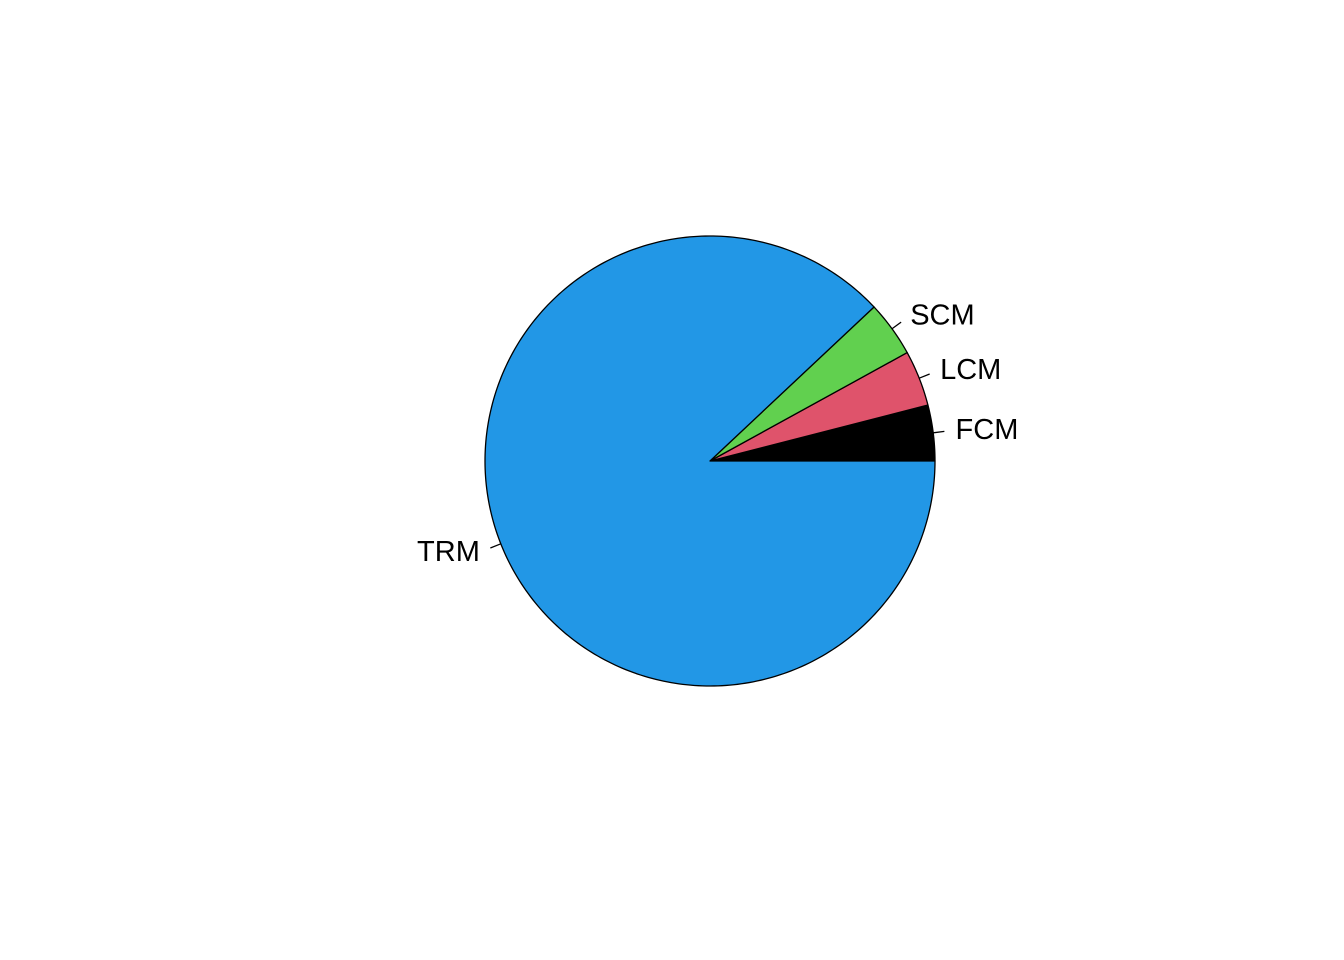 The width and height of the screenshot is (1344, 960). Describe the element at coordinates (987, 430) in the screenshot. I see `slice-label-fcm: FCM` at that location.